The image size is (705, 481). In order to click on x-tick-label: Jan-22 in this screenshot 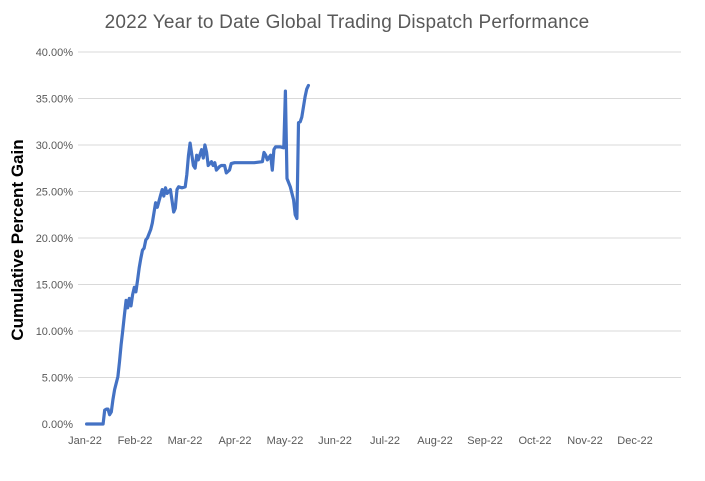, I will do `click(85, 441)`.